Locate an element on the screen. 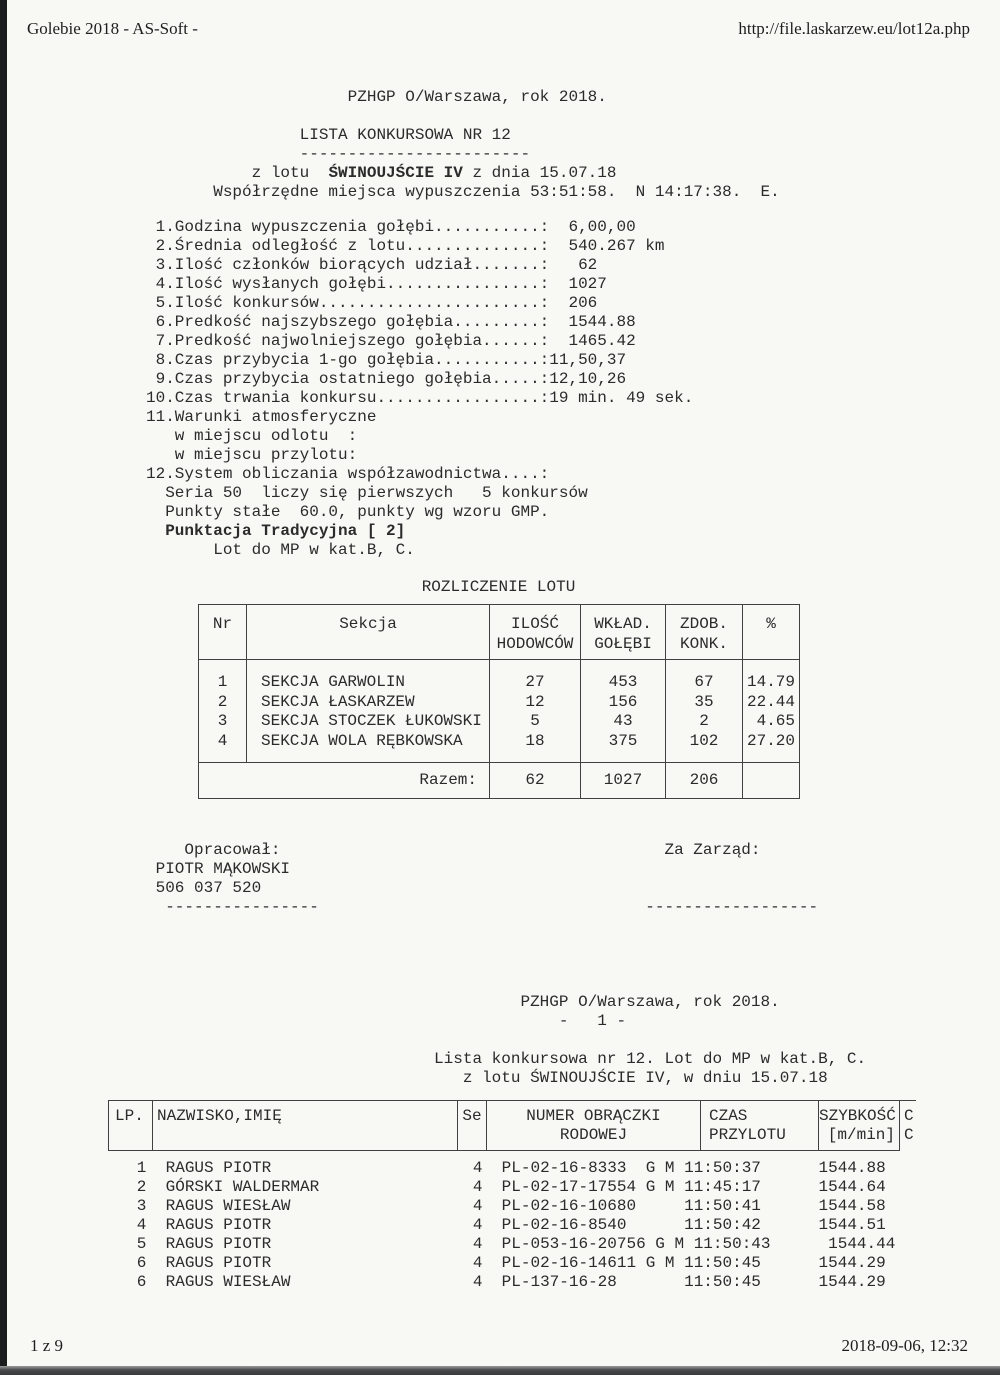 This screenshot has width=1000, height=1375. text-line: w miejscu odlotu : is located at coordinates (252, 436).